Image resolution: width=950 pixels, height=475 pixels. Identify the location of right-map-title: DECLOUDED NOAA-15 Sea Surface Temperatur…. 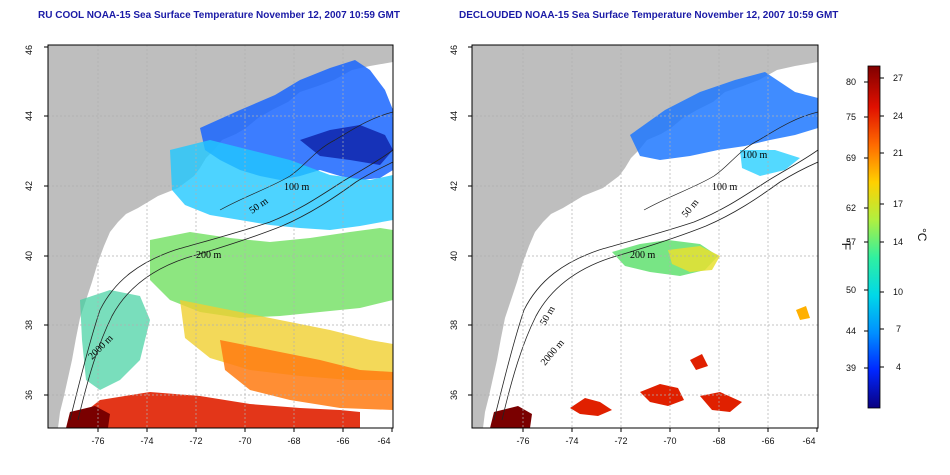
(649, 15).